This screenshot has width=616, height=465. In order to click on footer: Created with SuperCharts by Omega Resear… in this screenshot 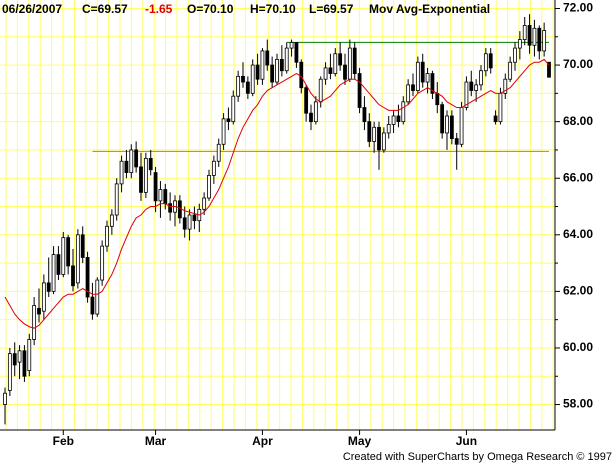, I will do `click(477, 457)`.